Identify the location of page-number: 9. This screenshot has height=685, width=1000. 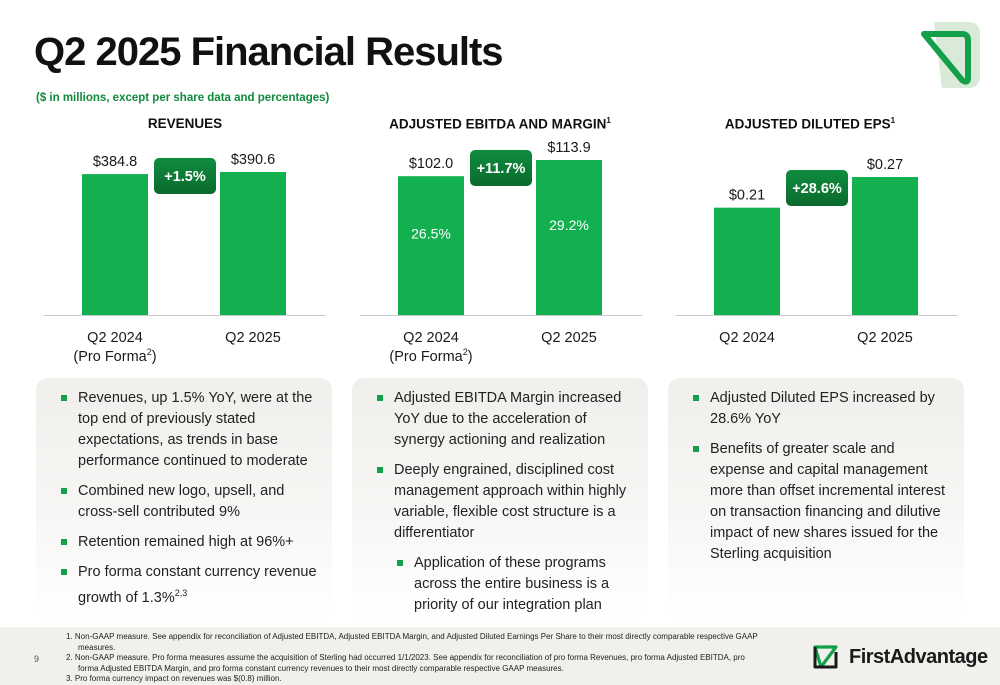
(37, 659).